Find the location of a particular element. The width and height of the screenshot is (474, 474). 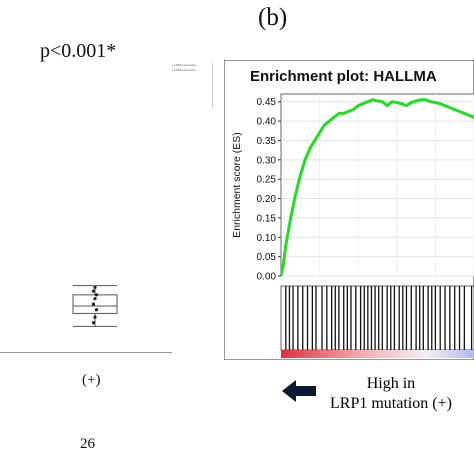

enrichment-y-tick-label: 0.35 is located at coordinates (267, 141).